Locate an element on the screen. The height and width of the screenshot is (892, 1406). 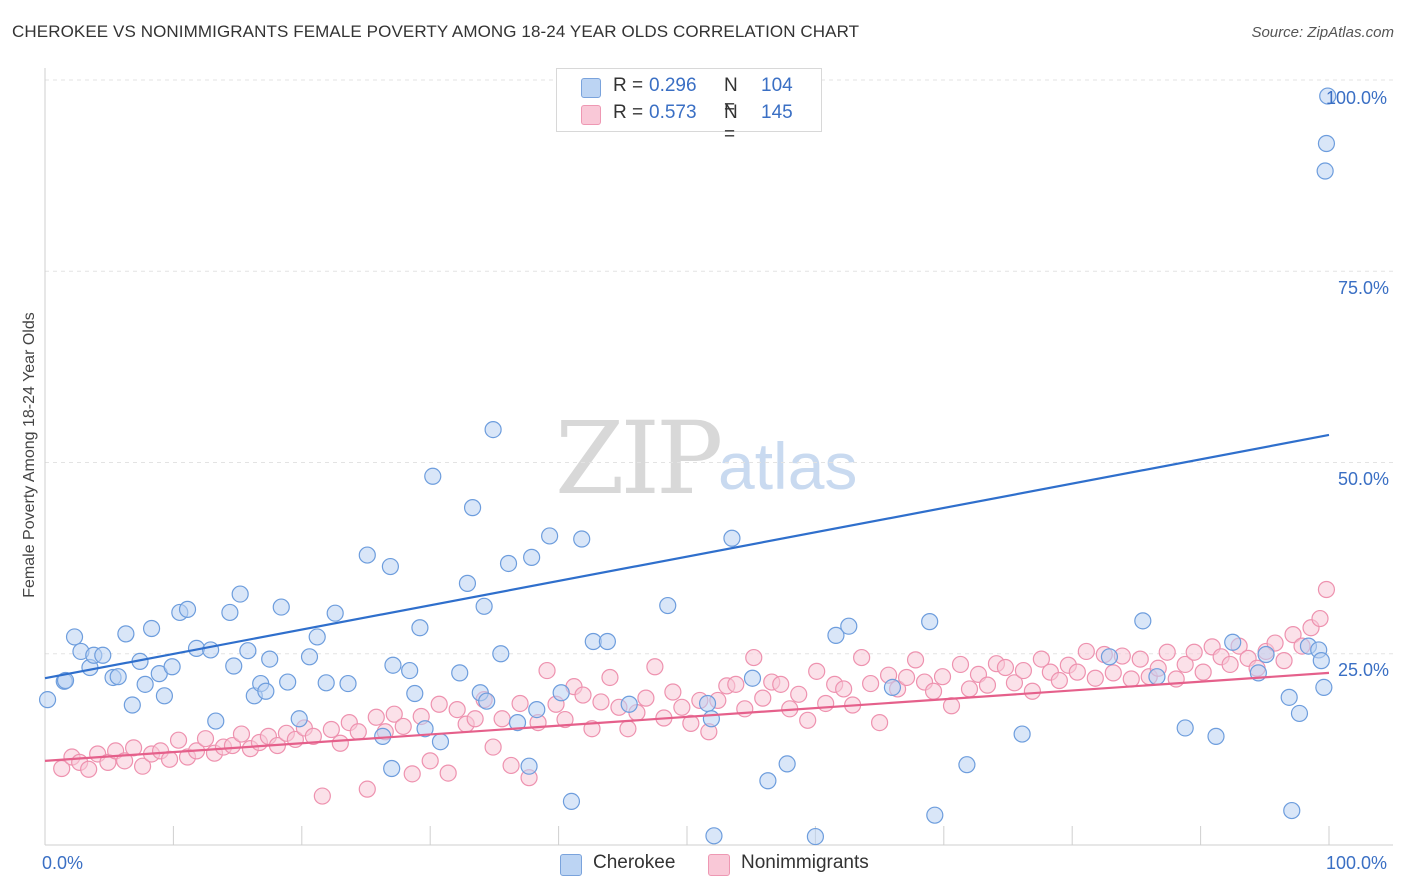
r-value: 0.573 is located at coordinates (673, 112).